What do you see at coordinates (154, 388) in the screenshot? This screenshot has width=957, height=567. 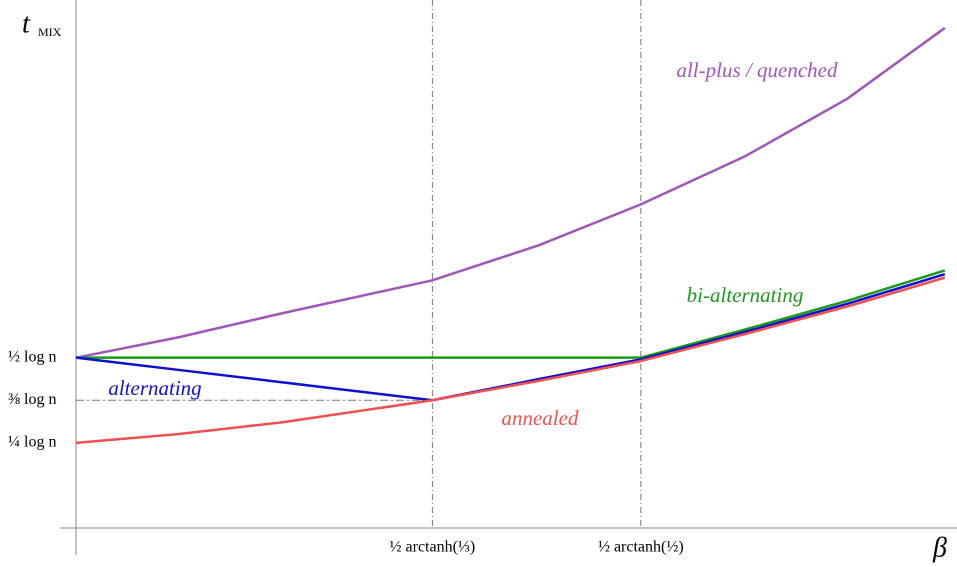 I see `series-label: alternating` at bounding box center [154, 388].